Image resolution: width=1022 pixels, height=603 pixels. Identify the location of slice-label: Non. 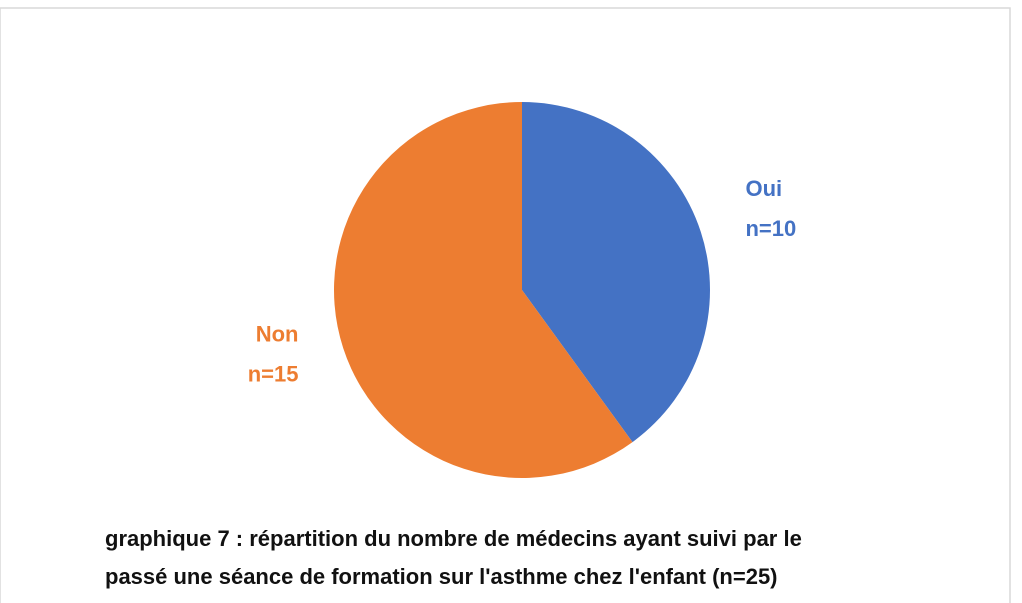
(277, 333).